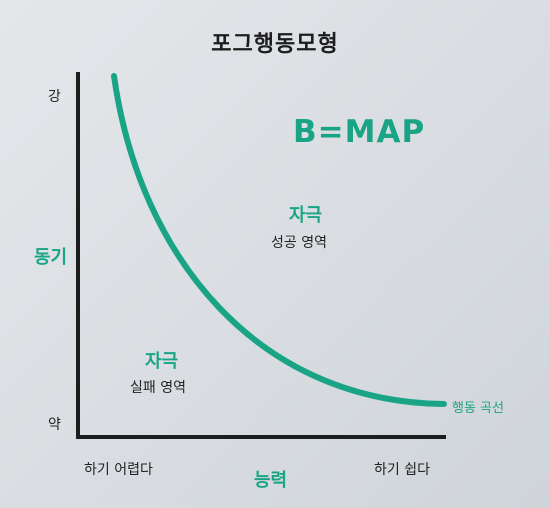 The image size is (550, 508). What do you see at coordinates (478, 408) in the screenshot?
I see `action-curve-label: 행동 곡선` at bounding box center [478, 408].